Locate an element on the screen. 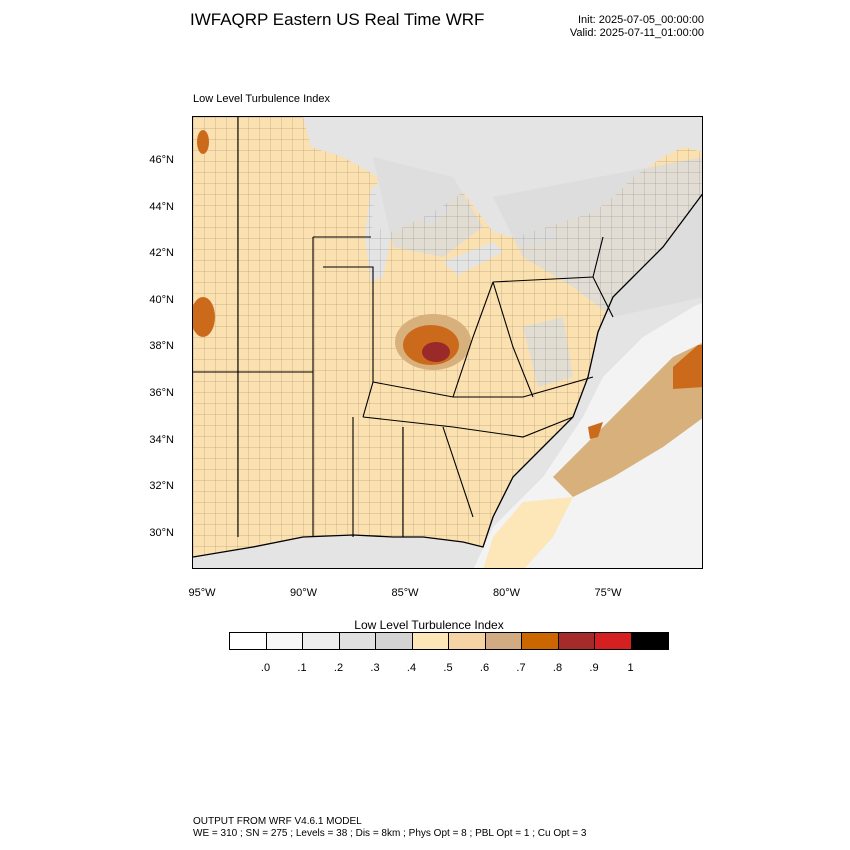  colorbar-tick-label: .9 is located at coordinates (594, 668).